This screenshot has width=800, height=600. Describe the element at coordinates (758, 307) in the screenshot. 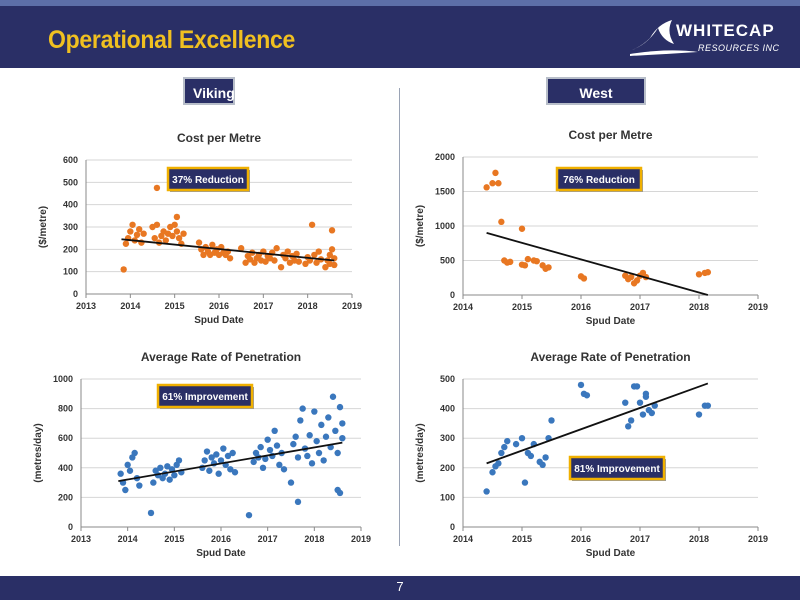

I see `x-tick-label: 2019` at that location.